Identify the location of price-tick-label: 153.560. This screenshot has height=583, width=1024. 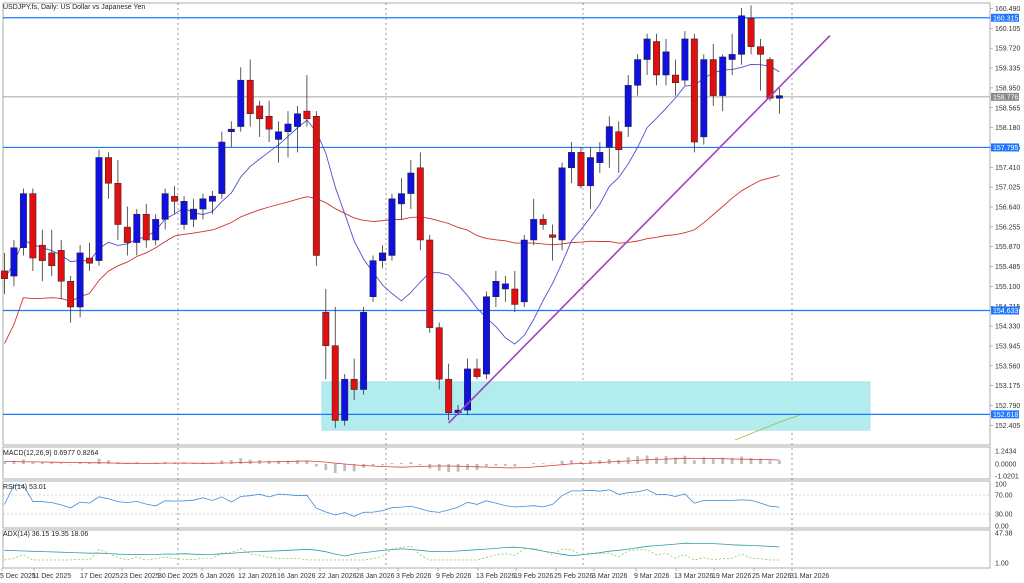
(1007, 366).